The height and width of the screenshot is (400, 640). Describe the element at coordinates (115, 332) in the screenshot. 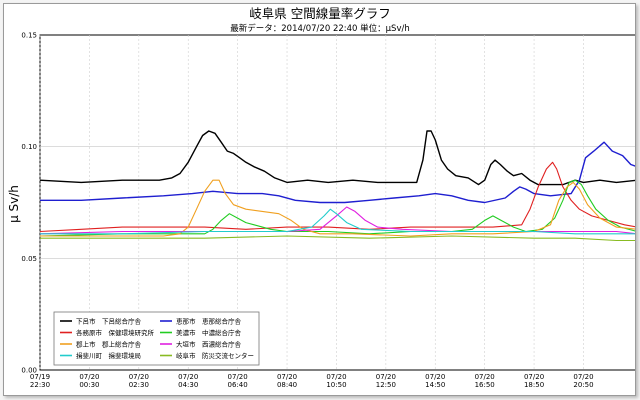

I see `legend-item-label: 各務原市 保健環境研究所` at that location.